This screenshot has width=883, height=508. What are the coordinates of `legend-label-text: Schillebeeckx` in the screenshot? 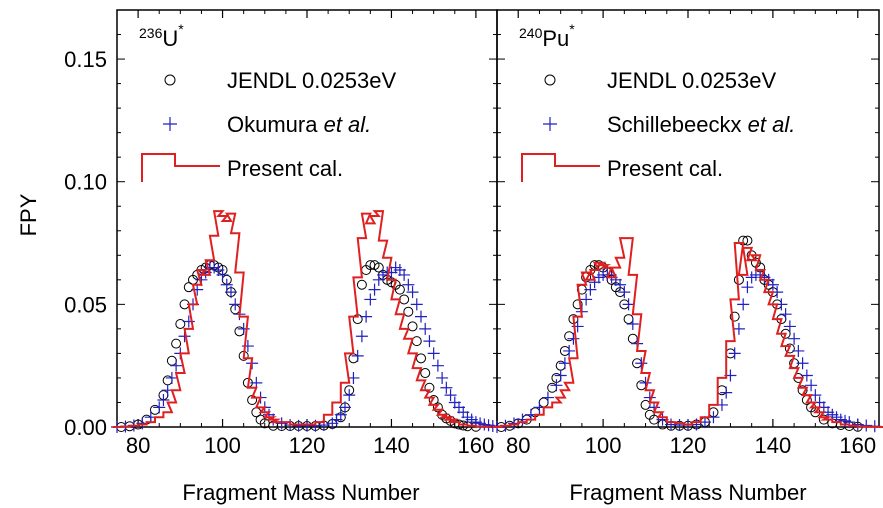 It's located at (677, 124).